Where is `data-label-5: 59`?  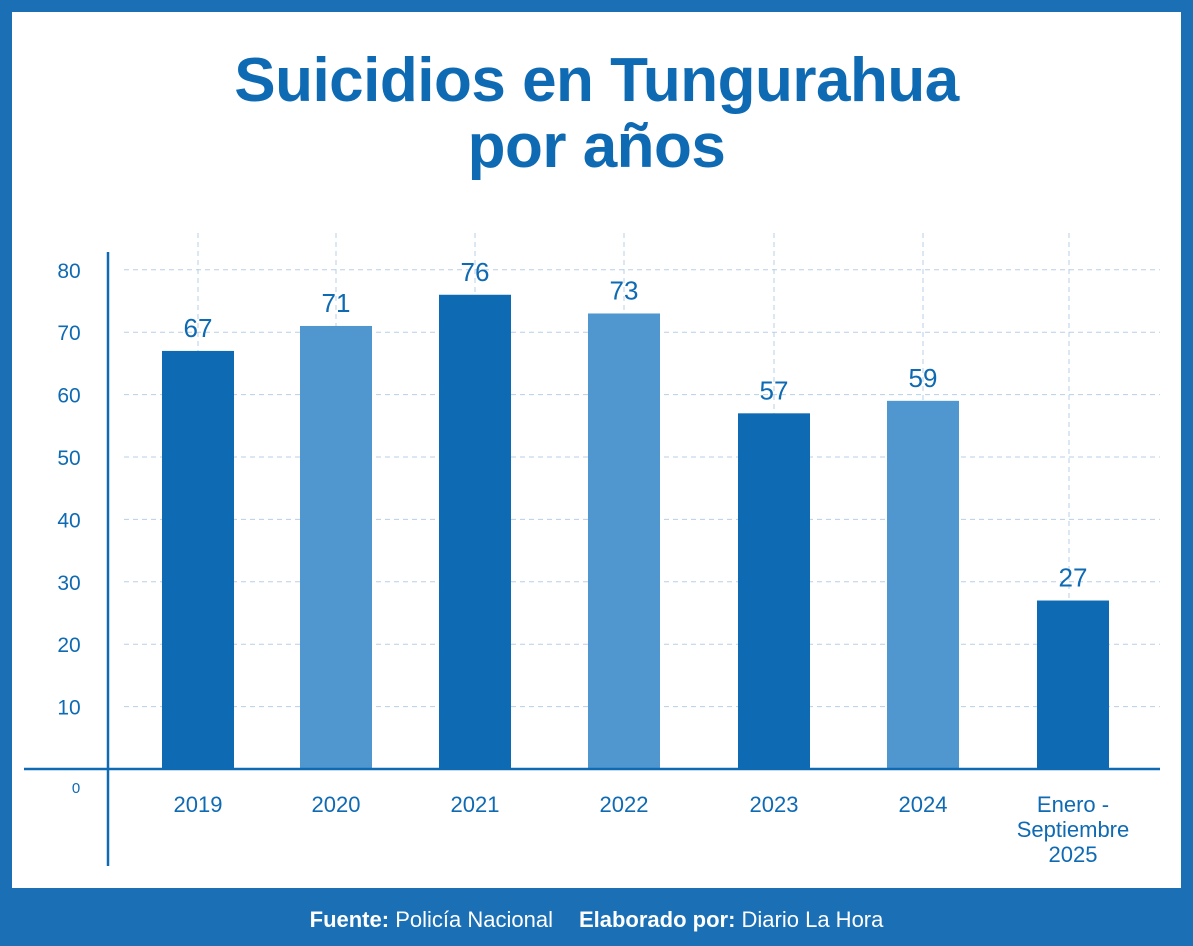
data-label-5: 59 is located at coordinates (923, 378).